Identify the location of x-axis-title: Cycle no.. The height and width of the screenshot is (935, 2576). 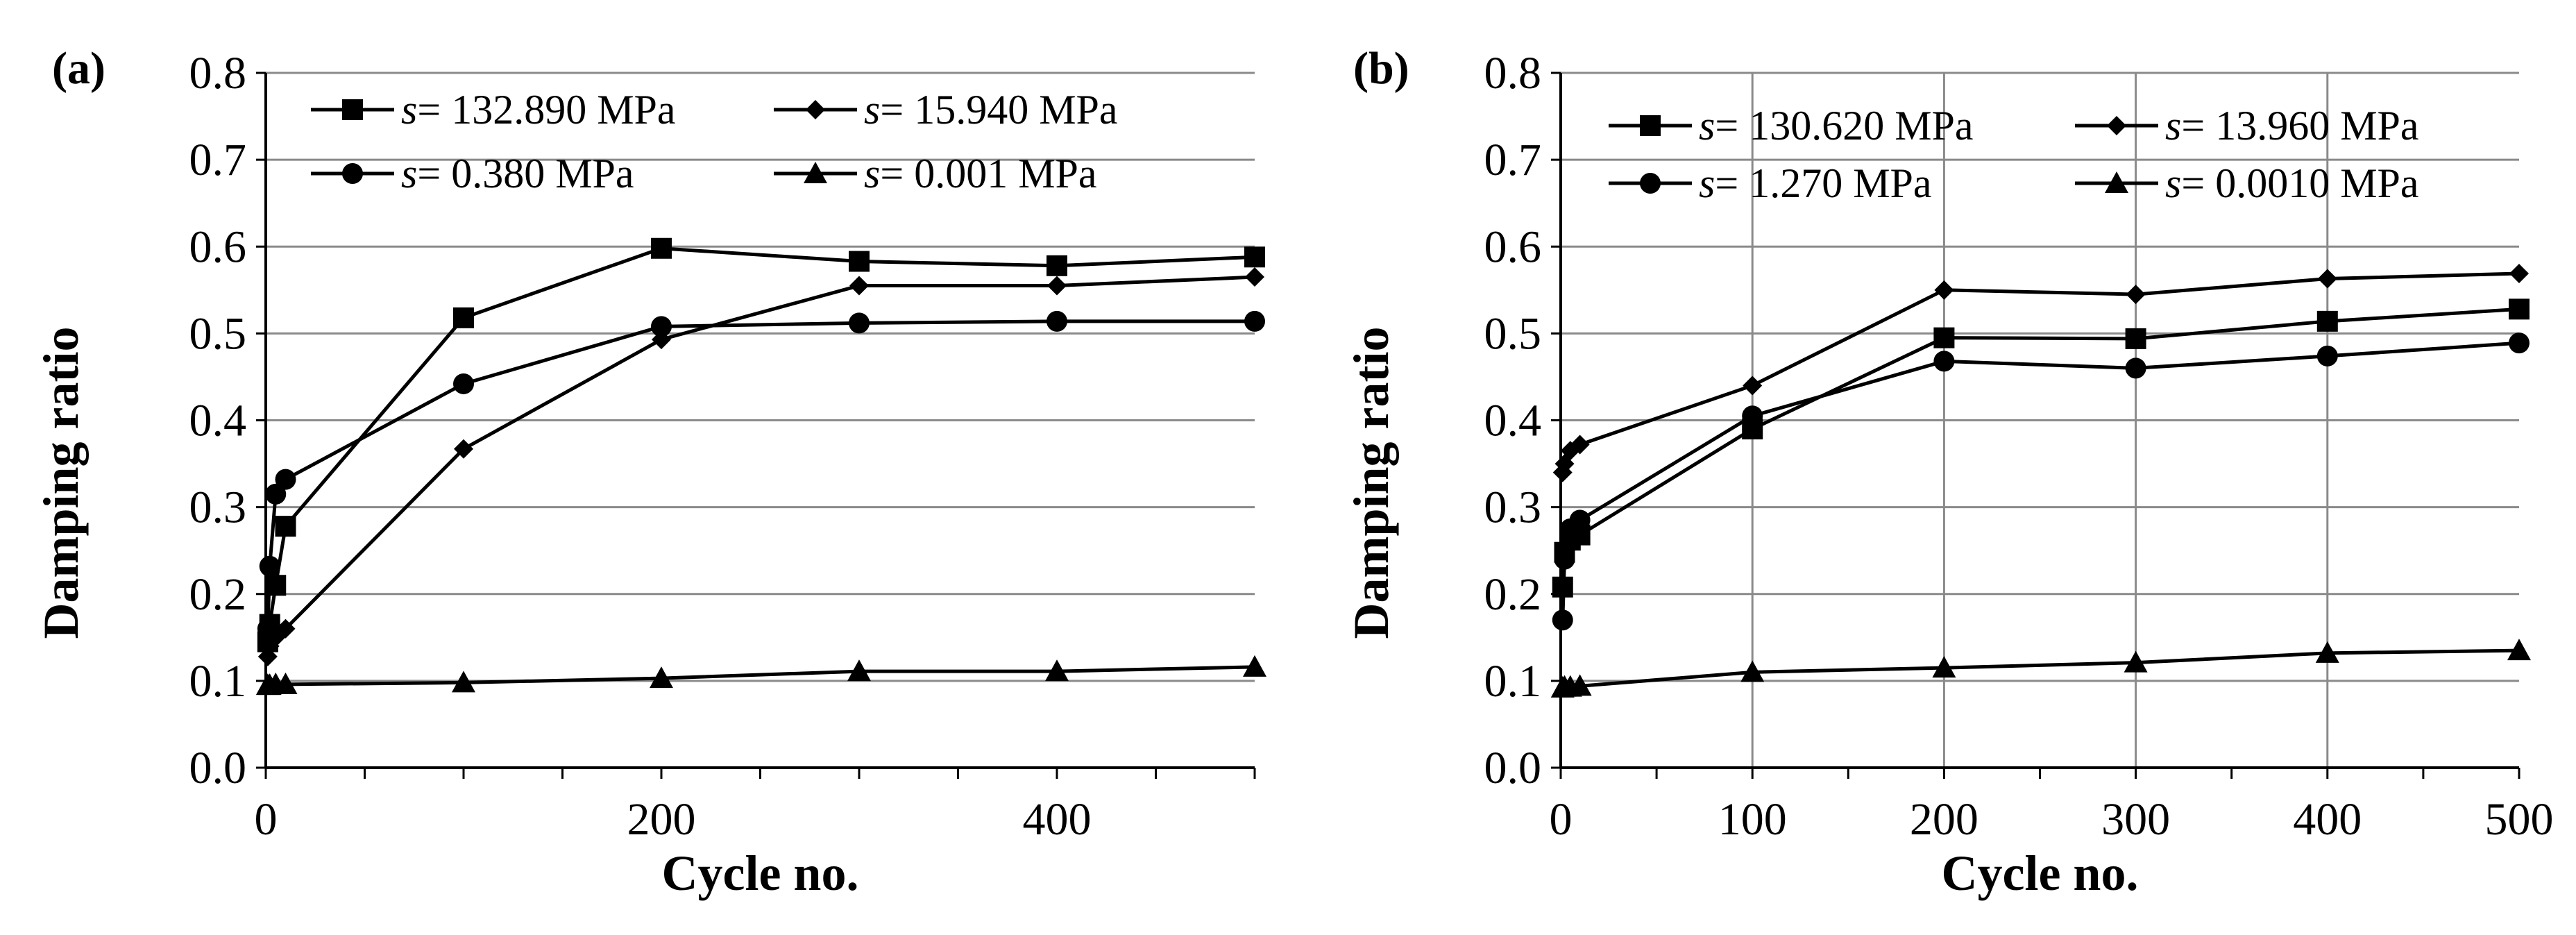
(761, 873).